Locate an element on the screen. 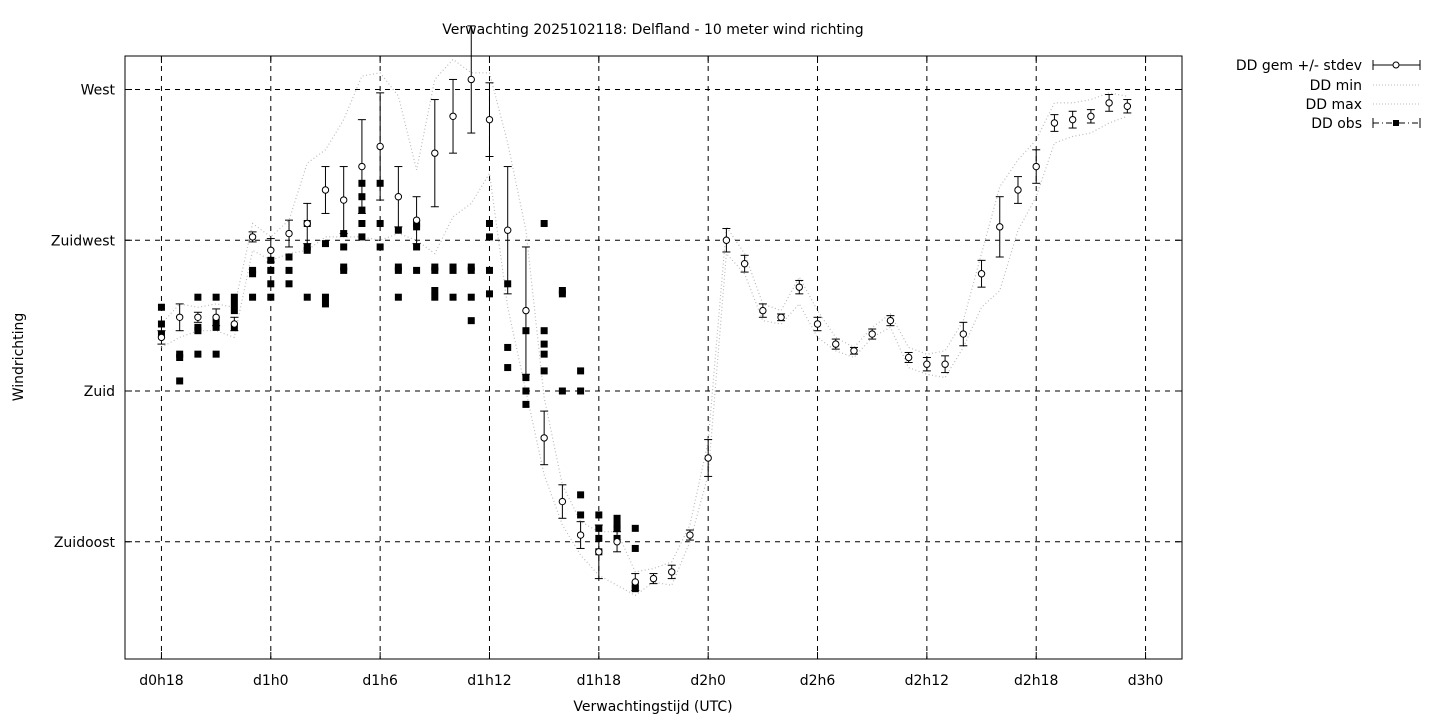 This screenshot has height=720, width=1440. x-tick-label: d1h6 is located at coordinates (380, 681).